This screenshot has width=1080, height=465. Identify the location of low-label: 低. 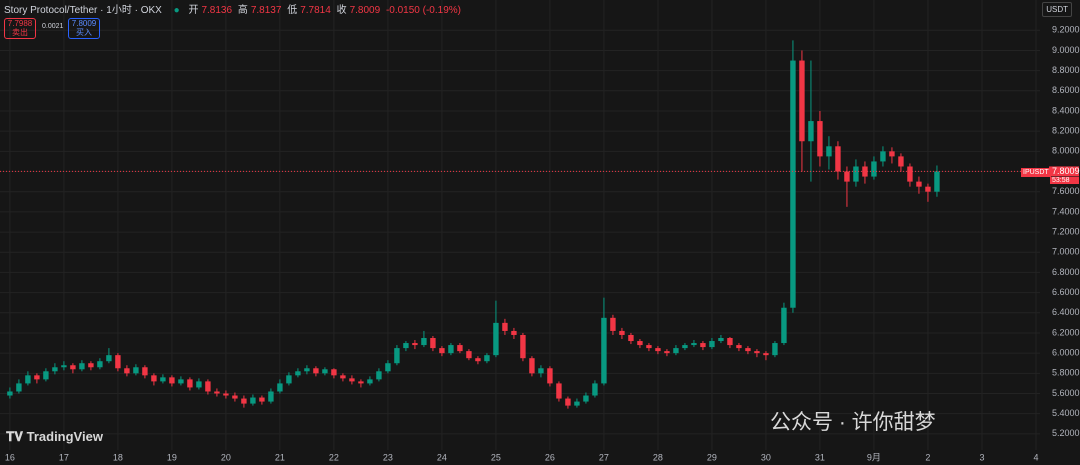
(292, 10).